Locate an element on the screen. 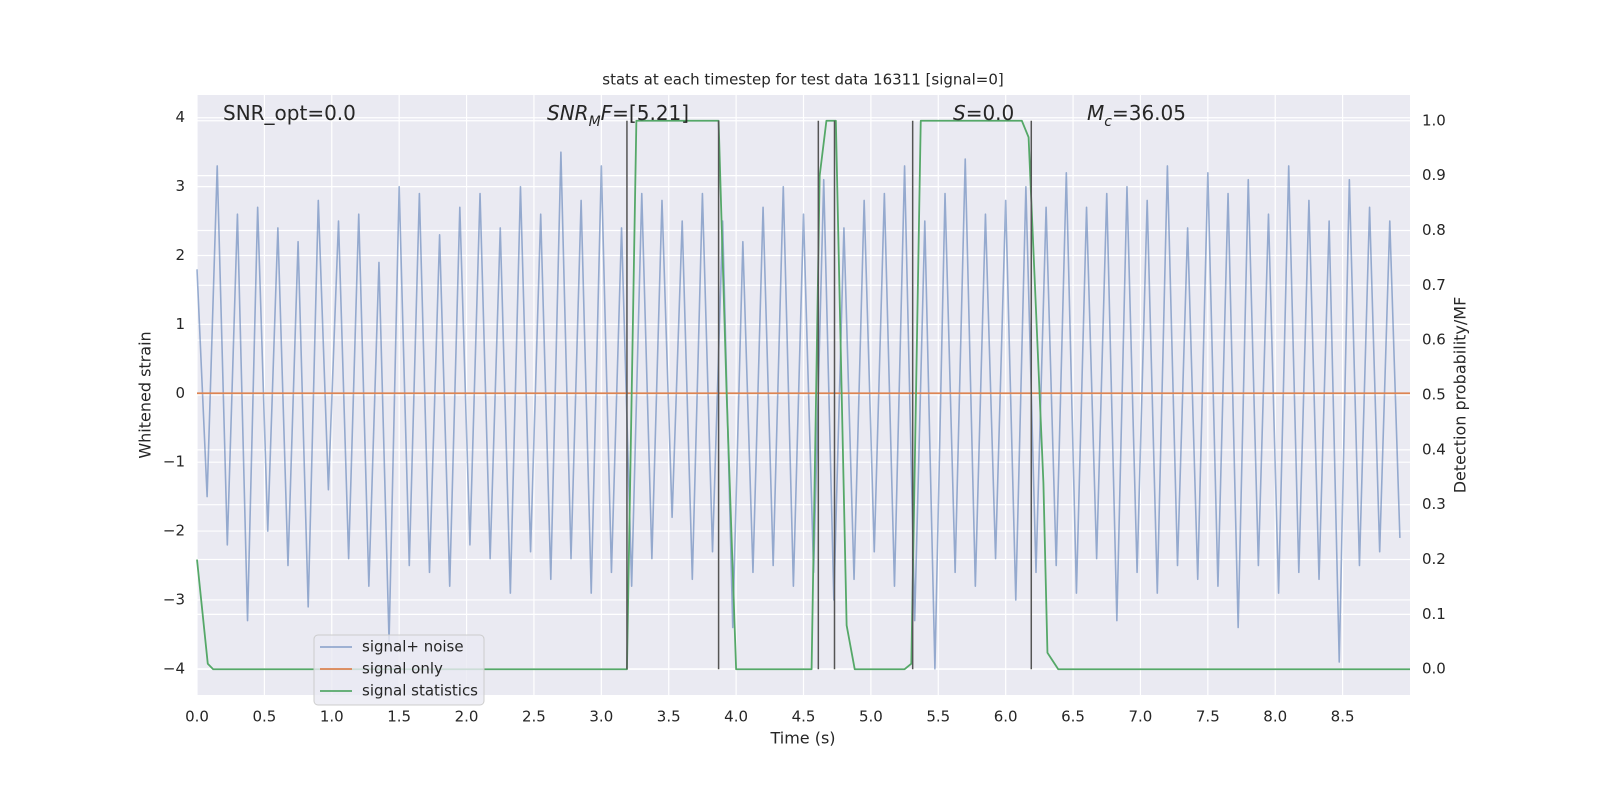 The image size is (1600, 800). y-axis-label: Whitened strain is located at coordinates (145, 394).